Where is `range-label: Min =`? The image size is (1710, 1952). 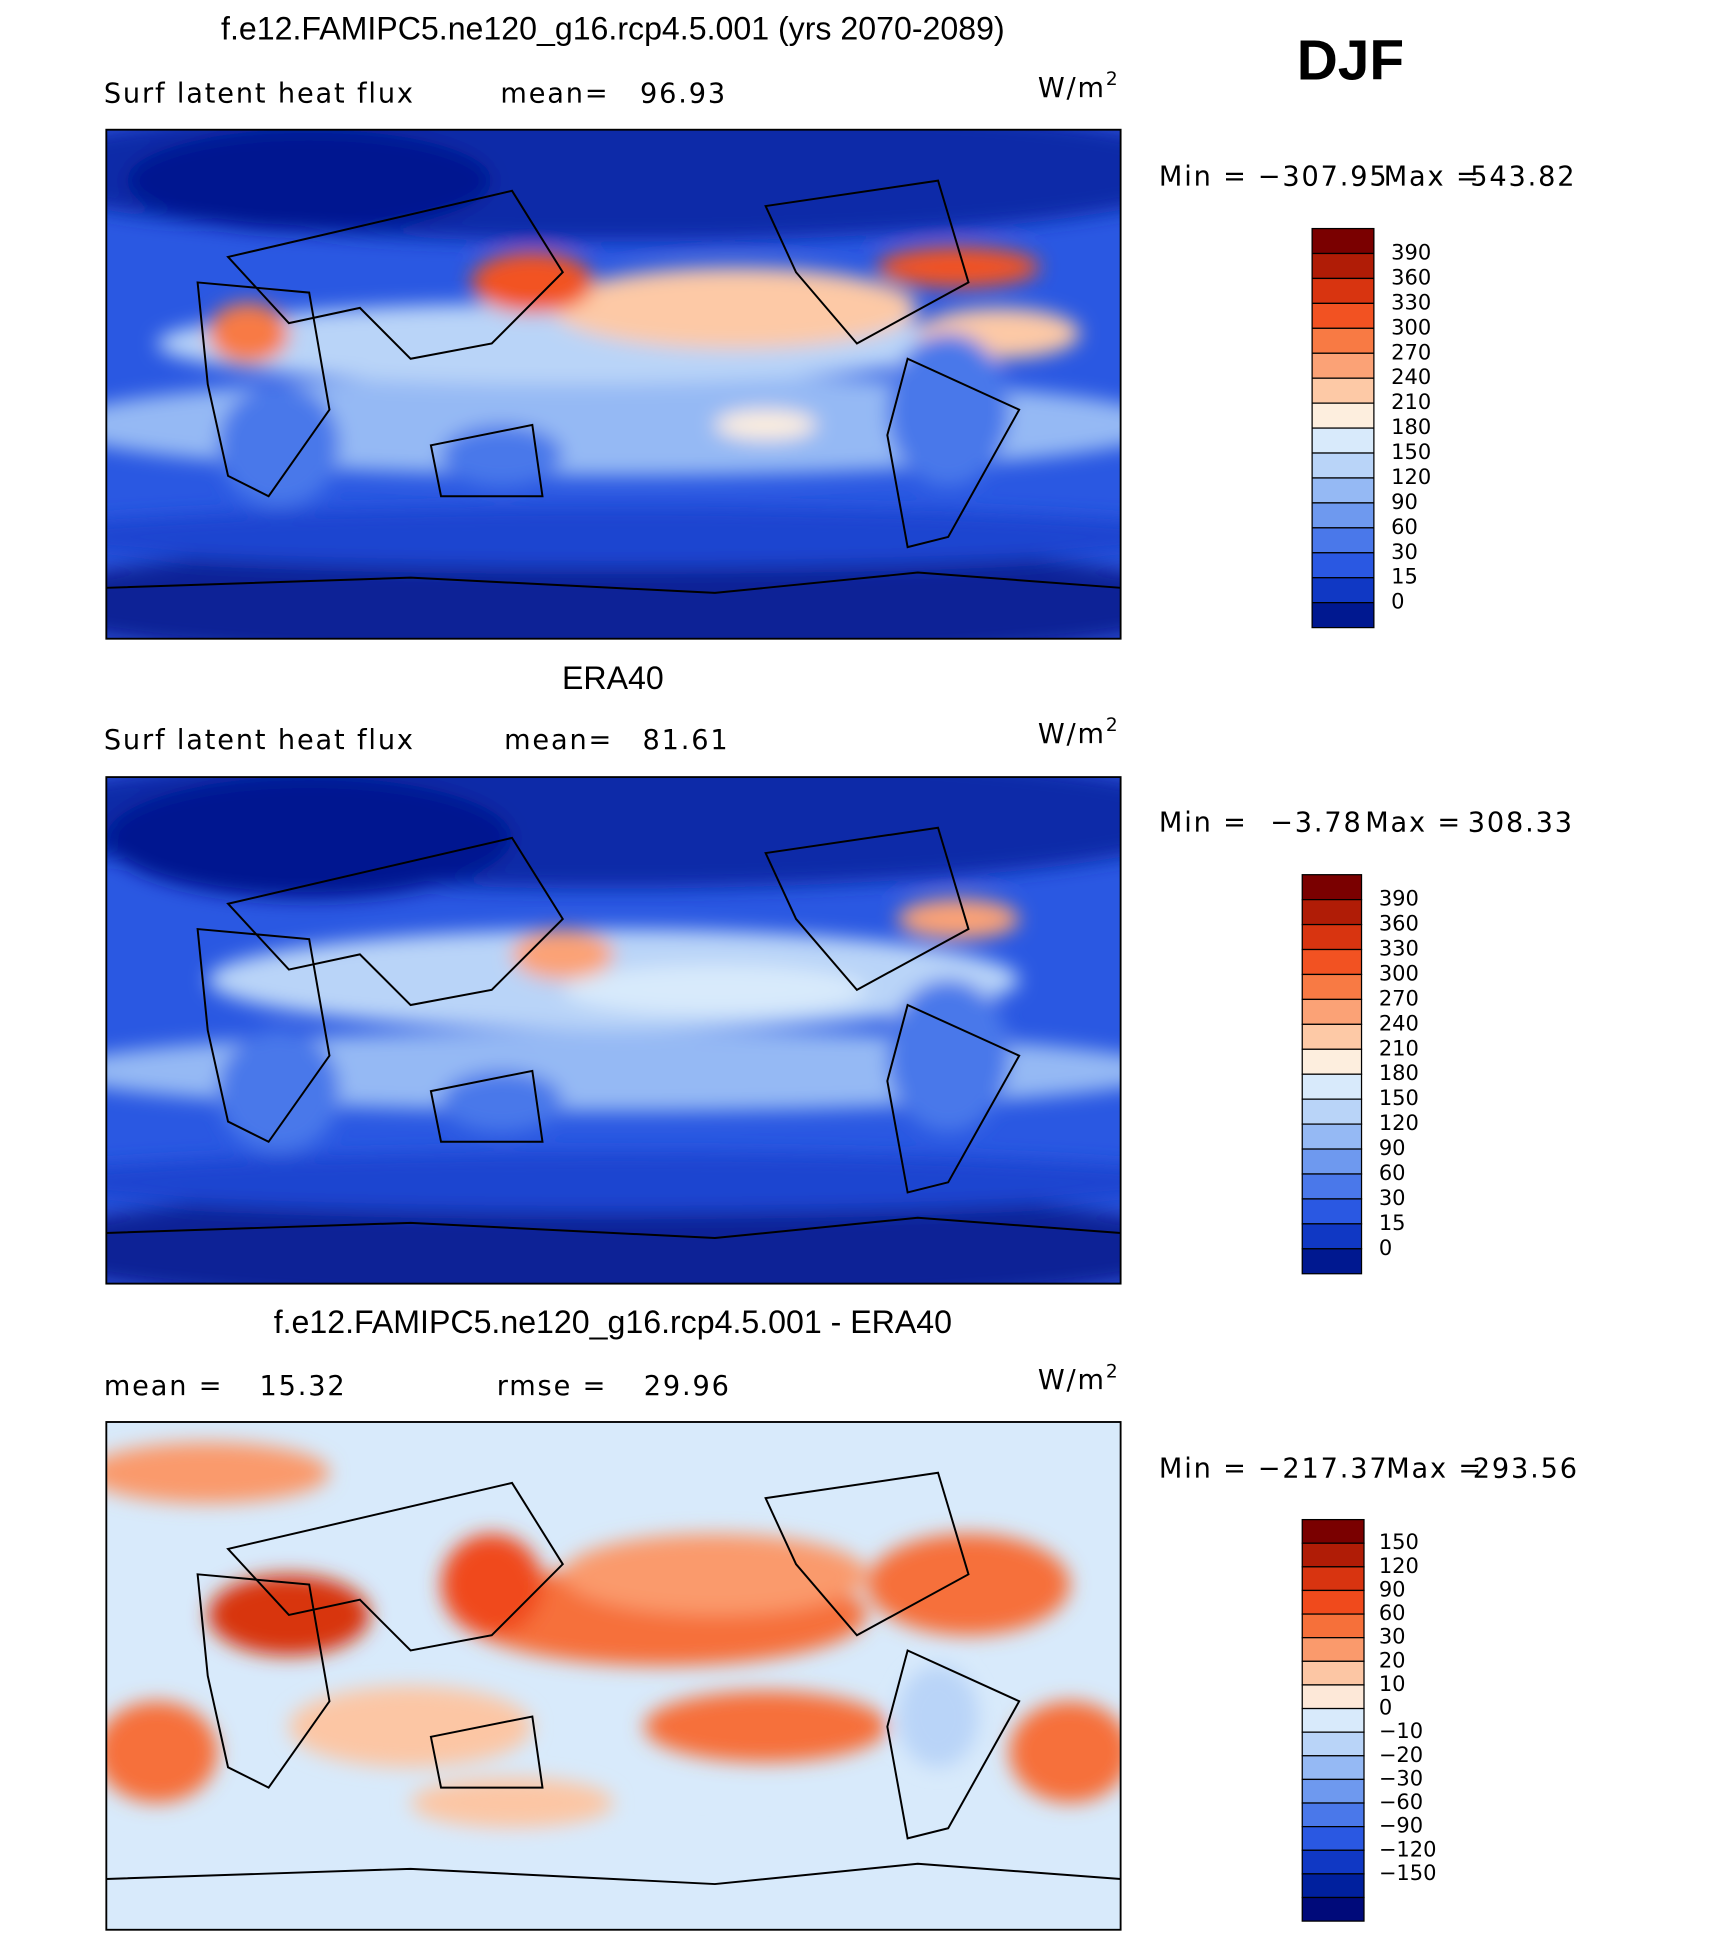
range-label: Min = is located at coordinates (1203, 1469).